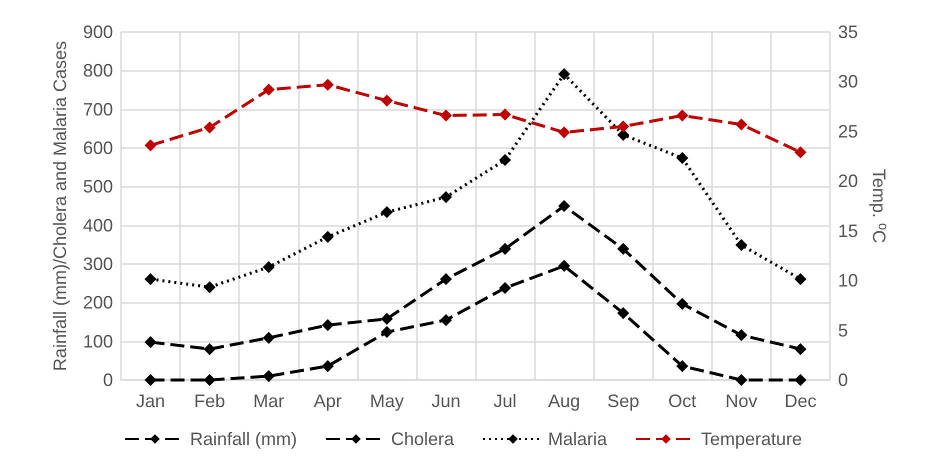 This screenshot has height=475, width=926. What do you see at coordinates (848, 32) in the screenshot?
I see `y2-tick-label: 35` at bounding box center [848, 32].